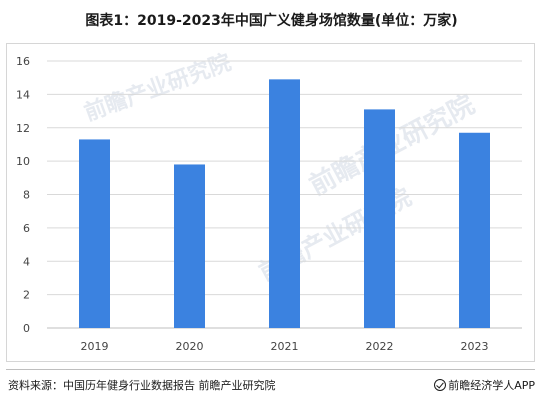 The width and height of the screenshot is (543, 407). Describe the element at coordinates (380, 346) in the screenshot. I see `x-tick-label-2022: 2022` at that location.